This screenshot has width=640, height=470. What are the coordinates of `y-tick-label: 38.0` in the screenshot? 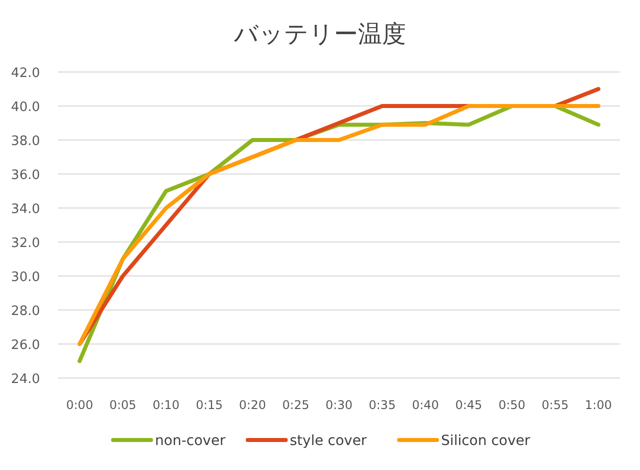 It's located at (25, 141).